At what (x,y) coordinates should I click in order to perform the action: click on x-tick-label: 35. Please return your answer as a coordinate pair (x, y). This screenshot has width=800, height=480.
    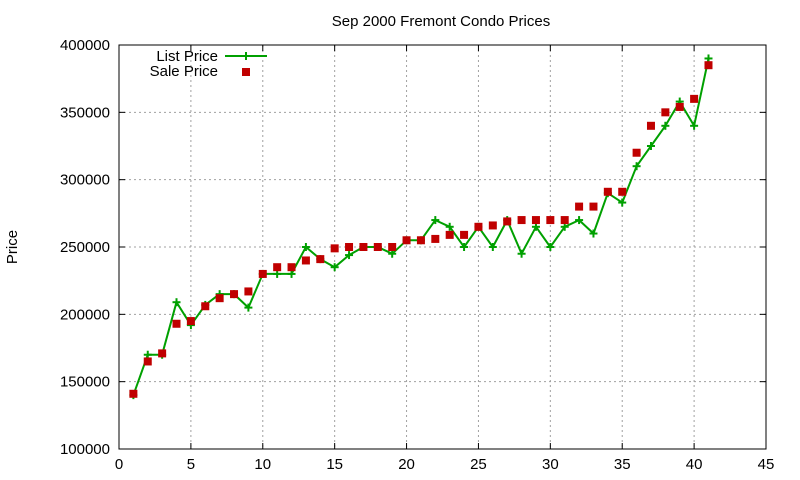
    Looking at the image, I should click on (622, 464).